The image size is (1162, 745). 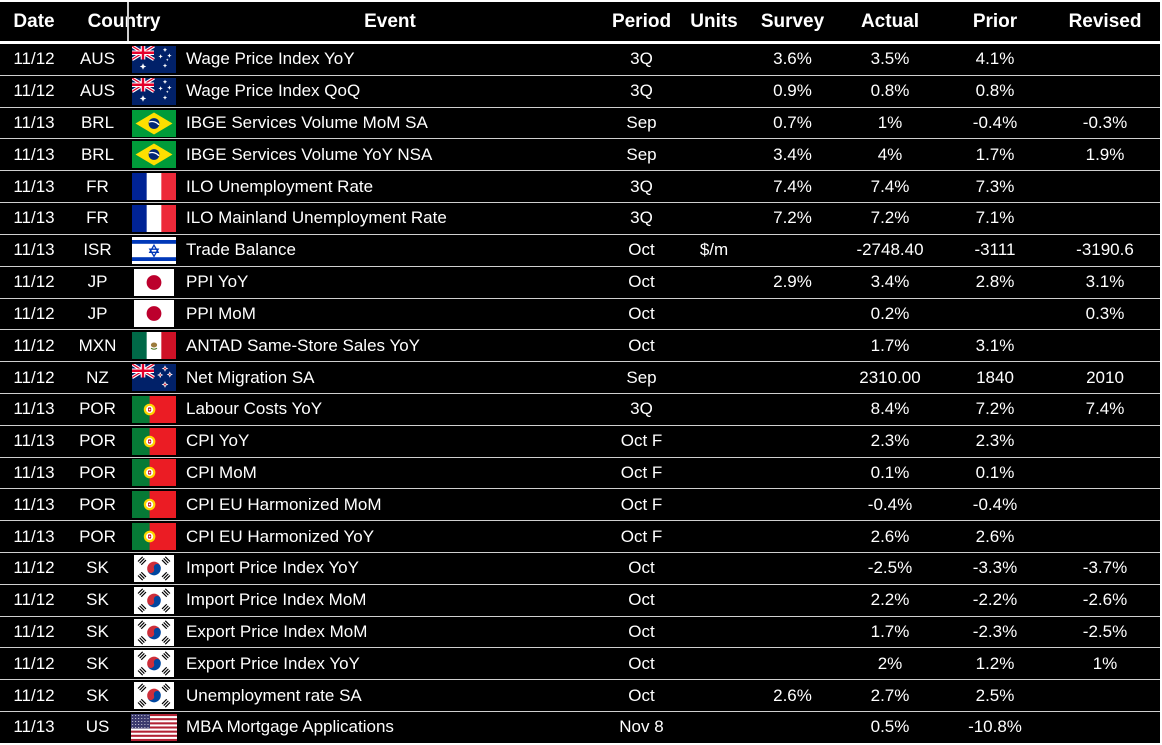 What do you see at coordinates (890, 377) in the screenshot?
I see `actual-cell: 2310.00` at bounding box center [890, 377].